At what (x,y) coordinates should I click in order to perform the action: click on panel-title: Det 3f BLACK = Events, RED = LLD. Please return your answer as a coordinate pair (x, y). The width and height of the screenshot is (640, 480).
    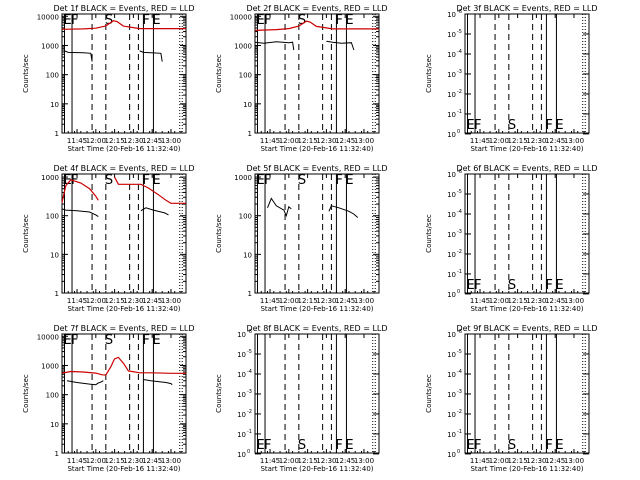
    Looking at the image, I should click on (526, 8).